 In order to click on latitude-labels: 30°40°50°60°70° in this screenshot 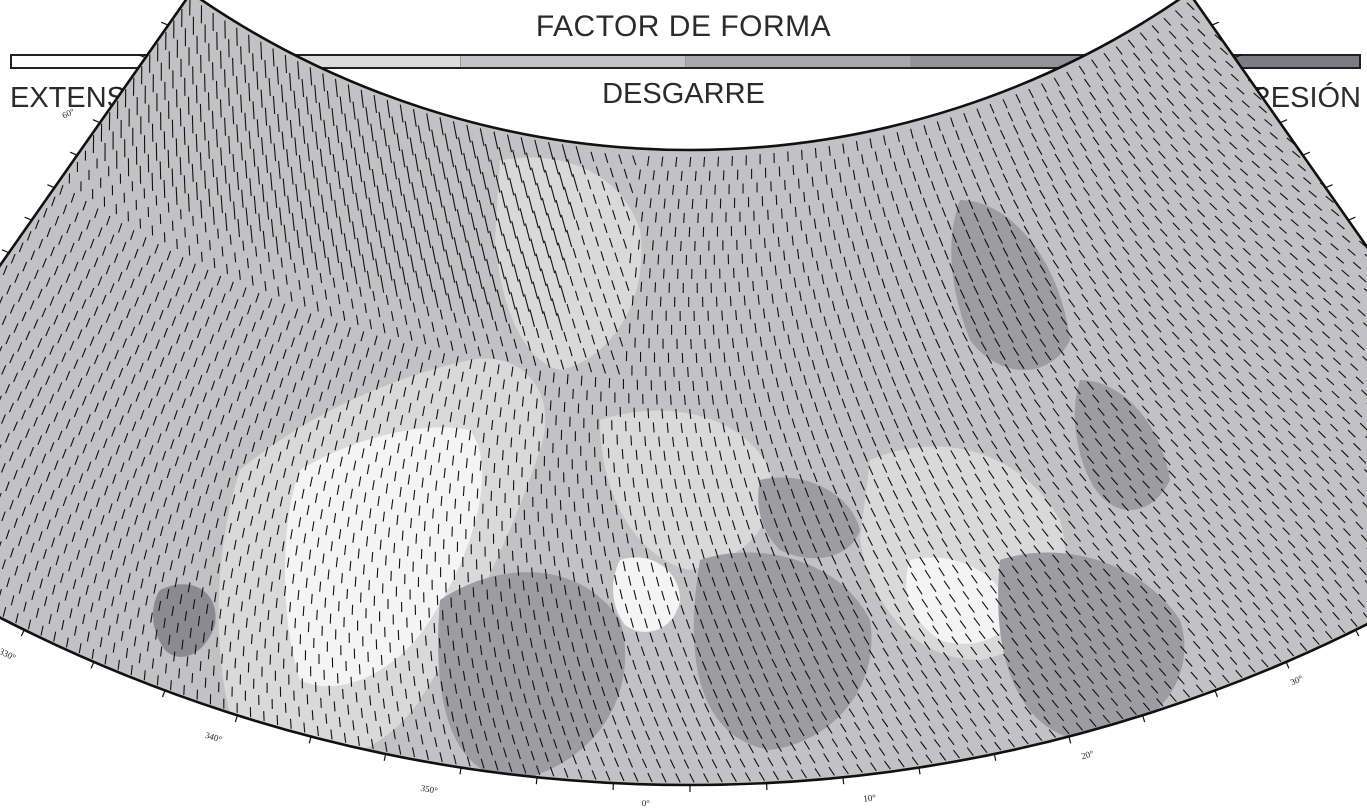, I will do `click(69, 113)`.